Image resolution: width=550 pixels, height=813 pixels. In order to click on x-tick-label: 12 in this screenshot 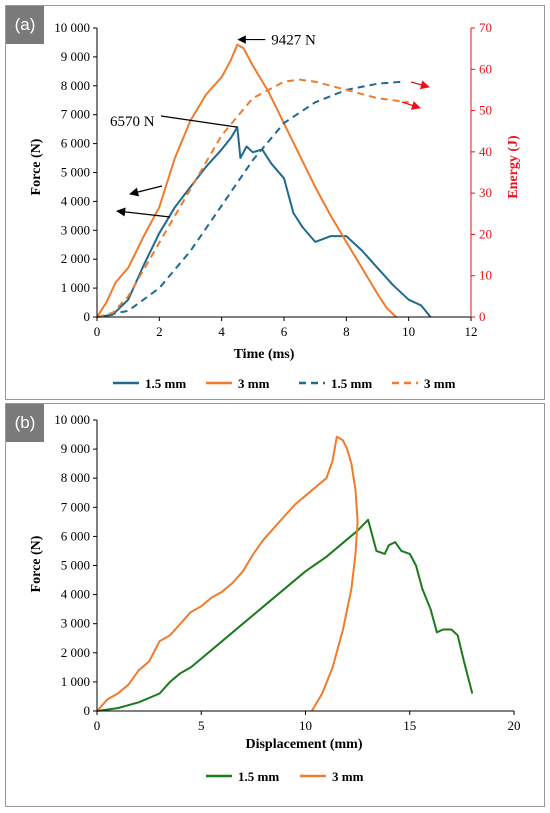, I will do `click(471, 331)`.